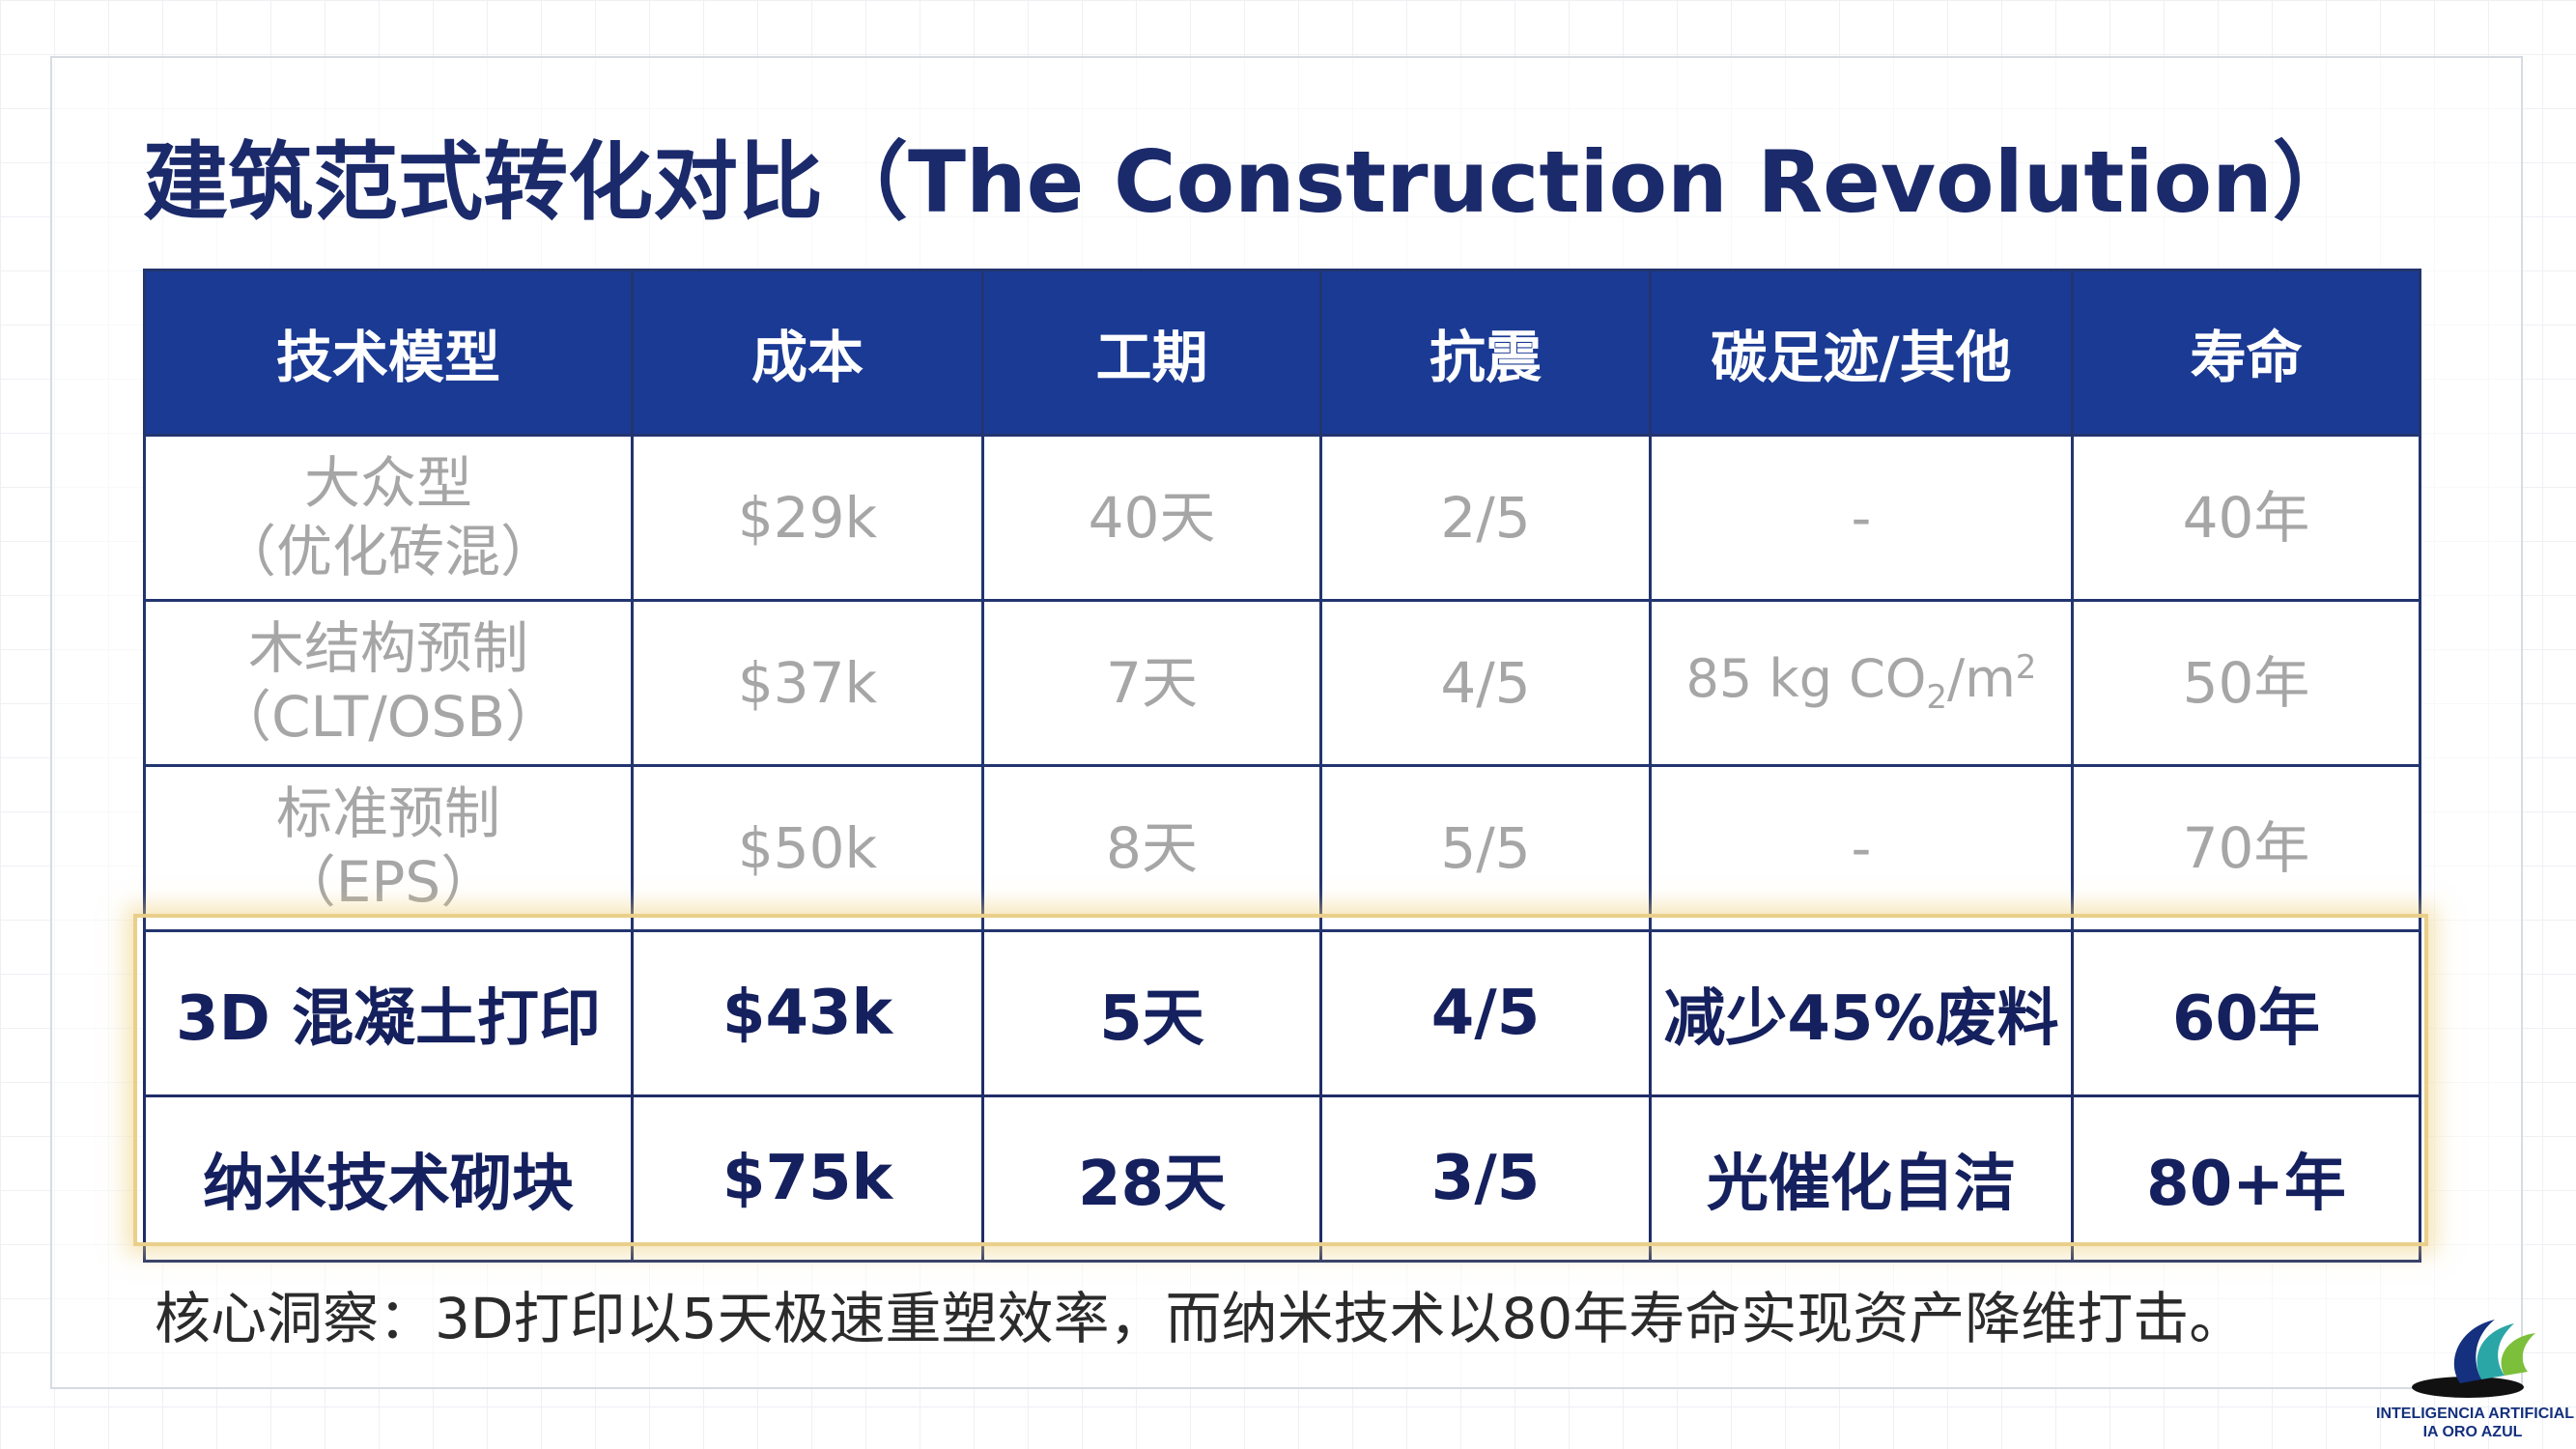  What do you see at coordinates (2246, 1013) in the screenshot?
I see `cell-lifespan: 60年` at bounding box center [2246, 1013].